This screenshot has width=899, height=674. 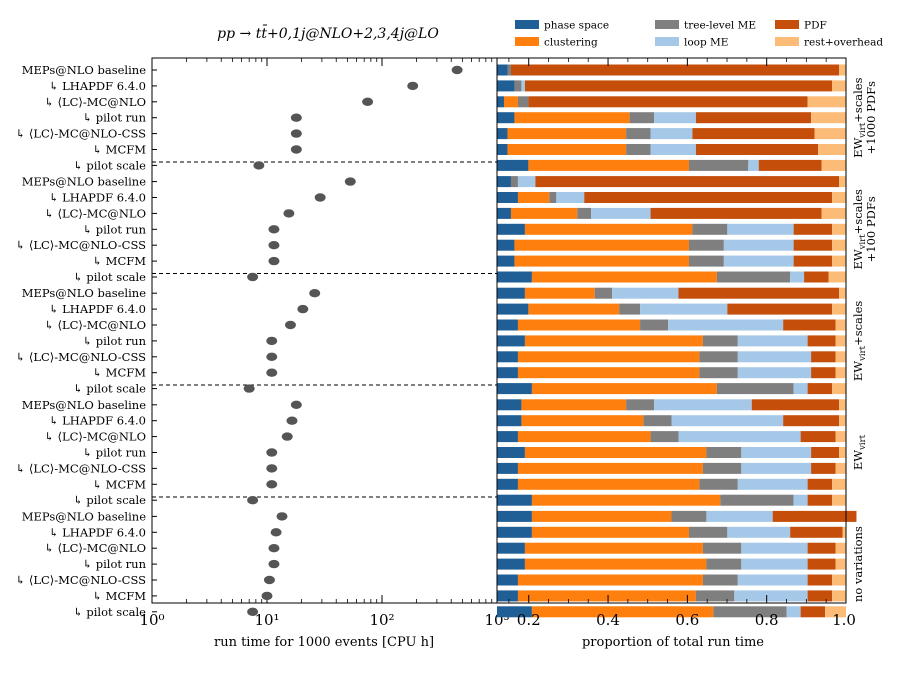 What do you see at coordinates (266, 620) in the screenshot?
I see `runtime-tick-label-1: 10¹` at bounding box center [266, 620].